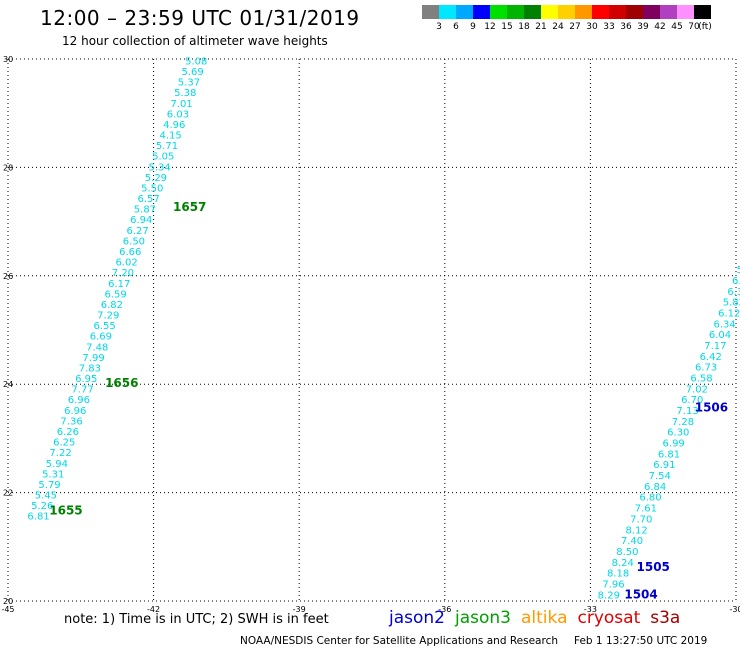 The height and width of the screenshot is (650, 740). I want to click on wave-height-value: 7.29, so click(108, 316).